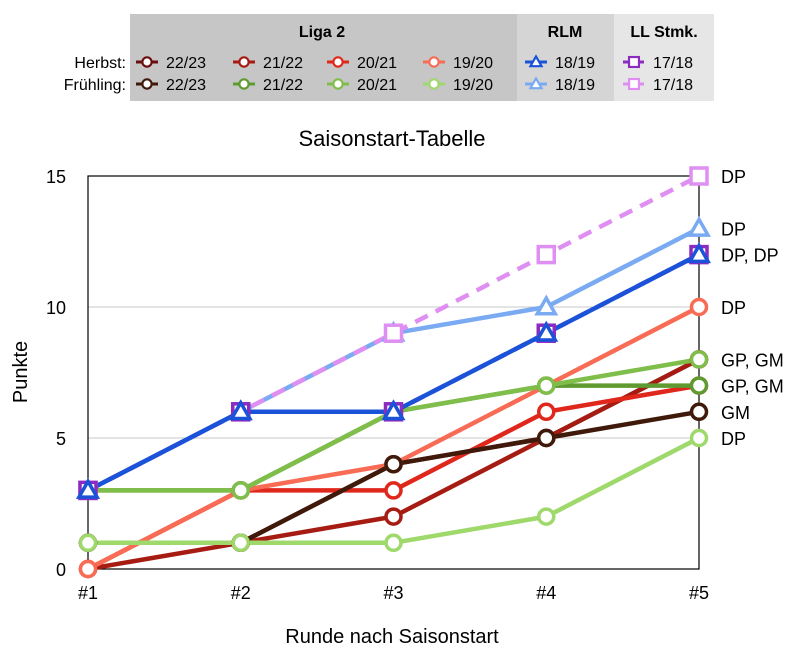 This screenshot has height=665, width=800. What do you see at coordinates (546, 593) in the screenshot?
I see `x-tick-label: #4` at bounding box center [546, 593].